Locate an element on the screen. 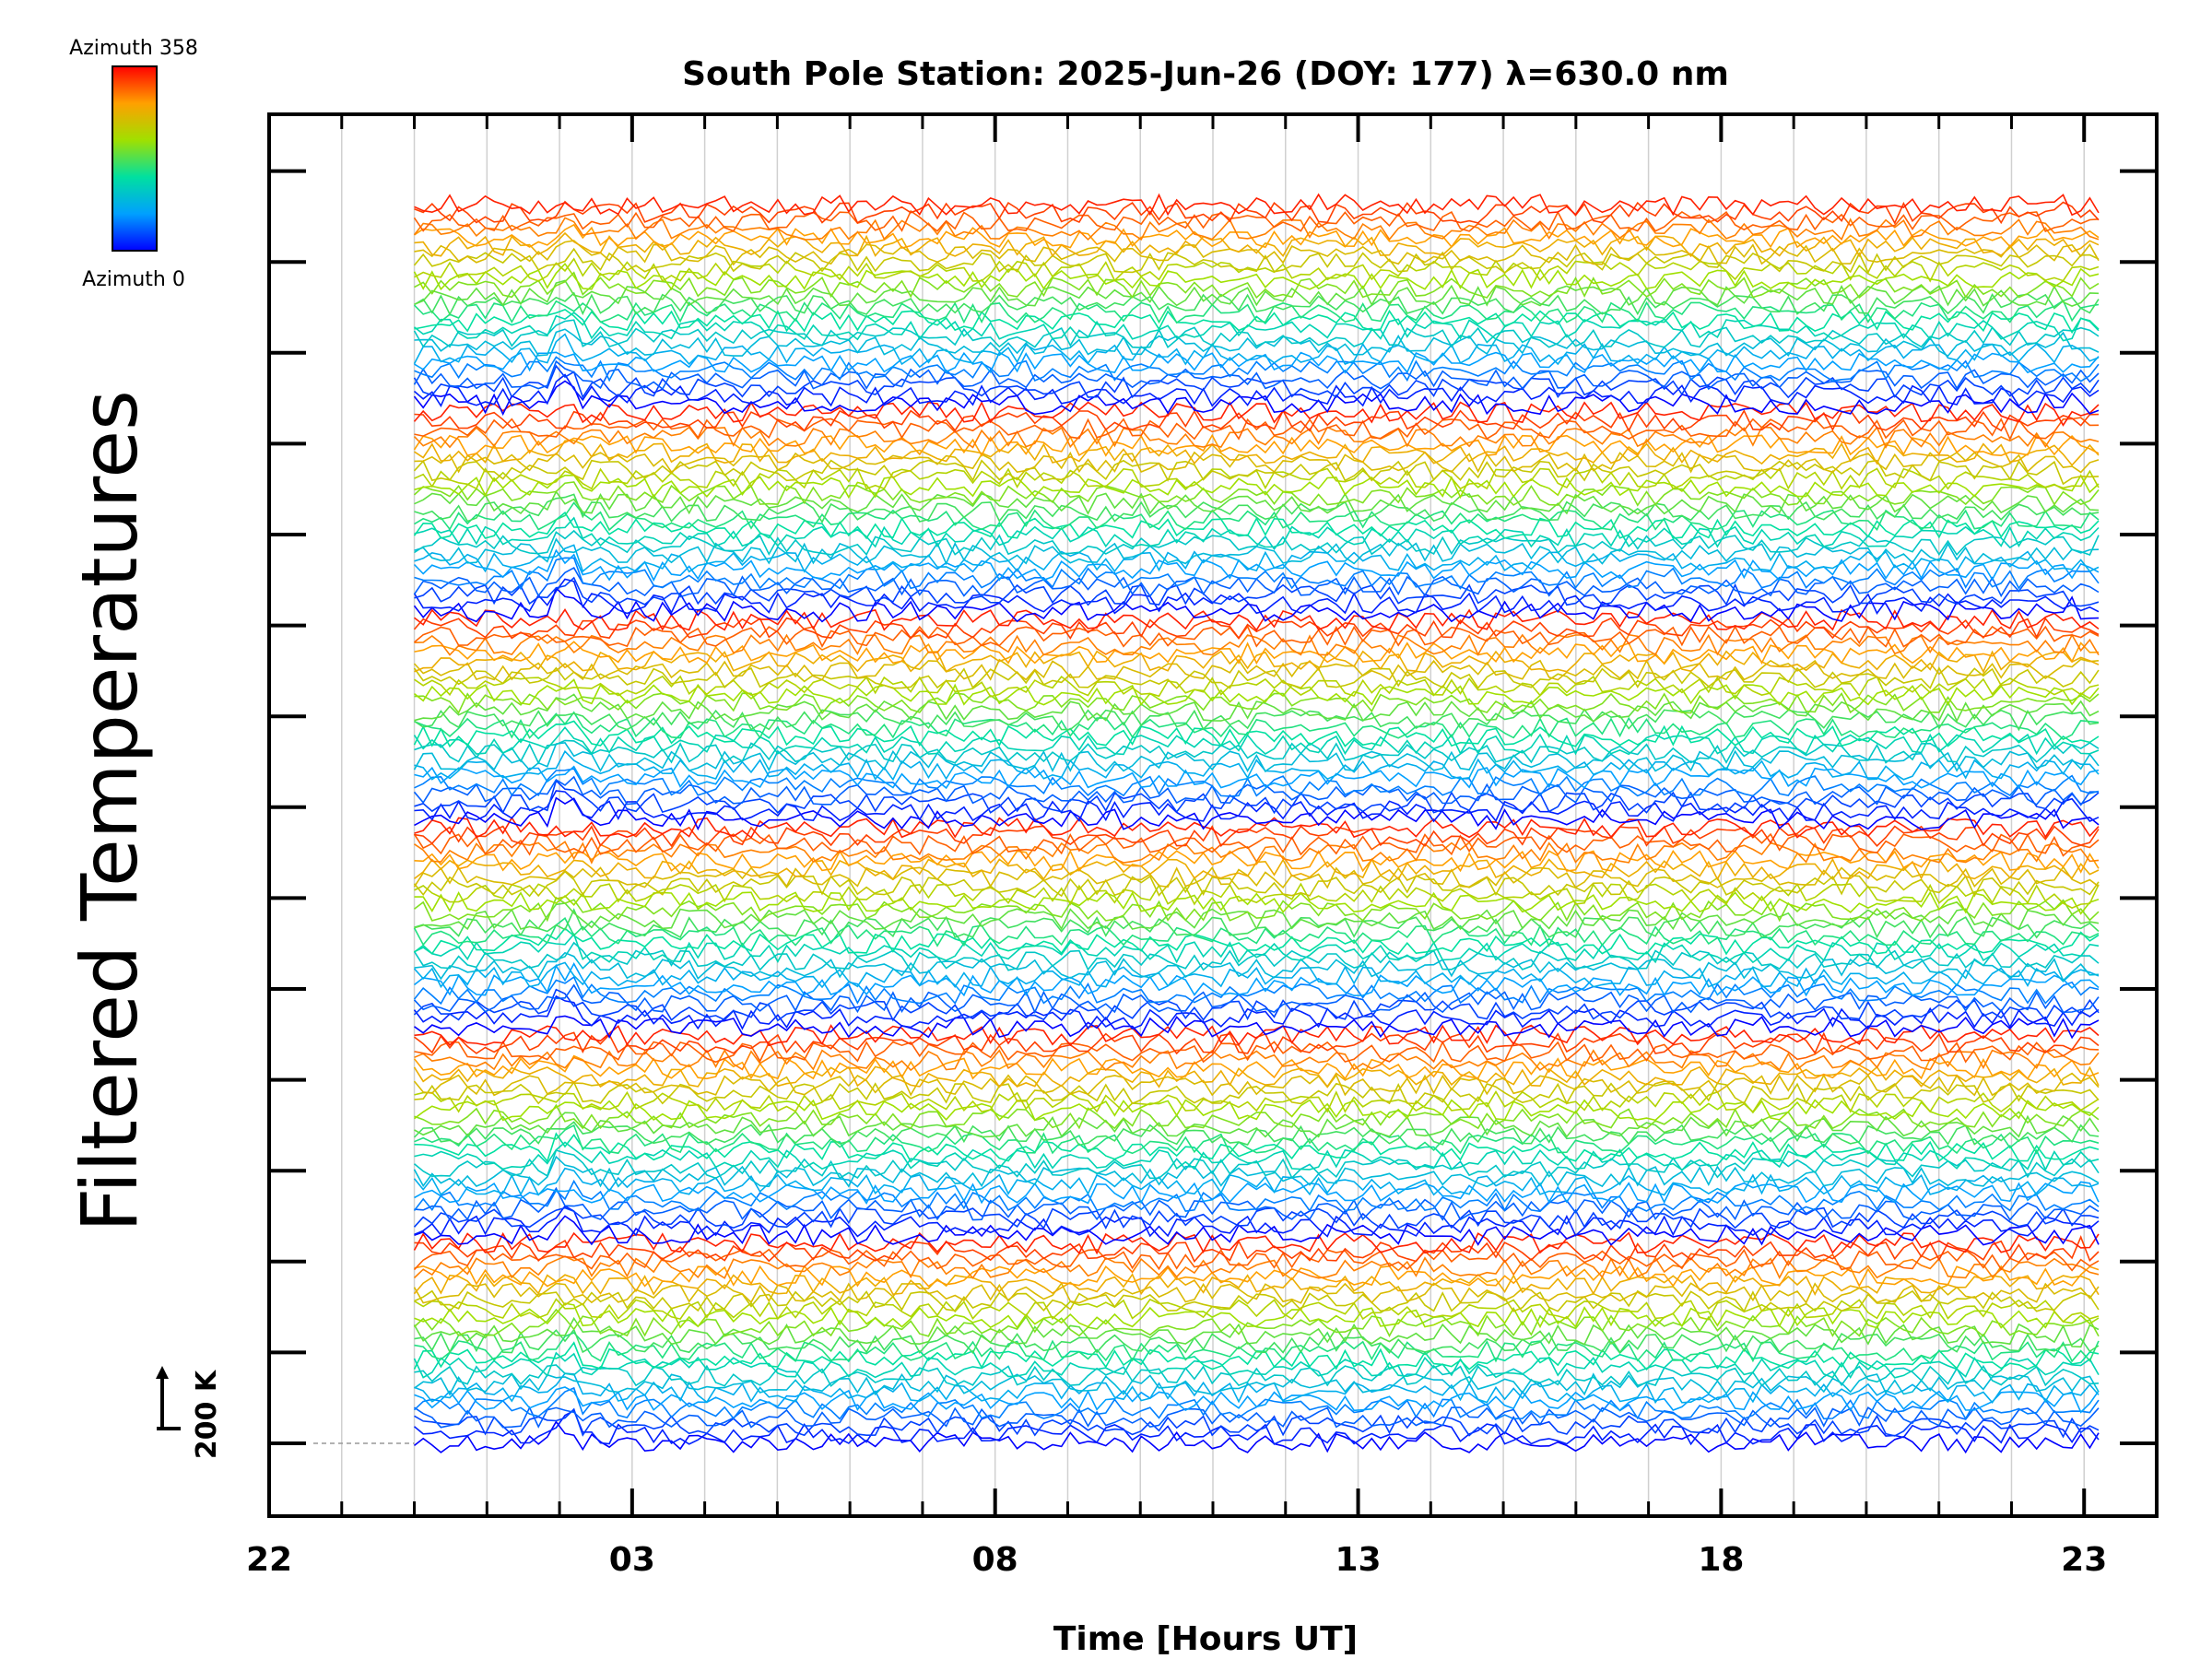  x-axis-label: Time [Hours UT] is located at coordinates (1205, 1639).